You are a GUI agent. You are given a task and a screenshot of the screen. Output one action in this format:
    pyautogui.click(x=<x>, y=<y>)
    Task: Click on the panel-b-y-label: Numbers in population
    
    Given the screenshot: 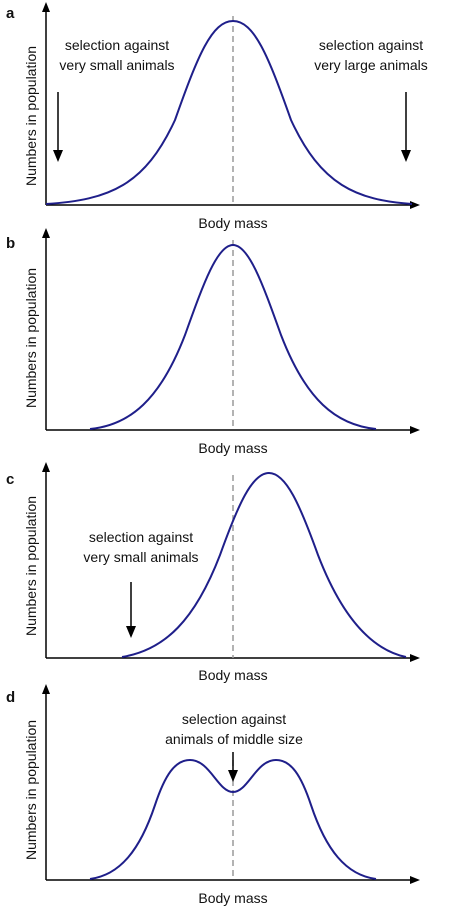 What is the action you would take?
    pyautogui.click(x=31, y=338)
    